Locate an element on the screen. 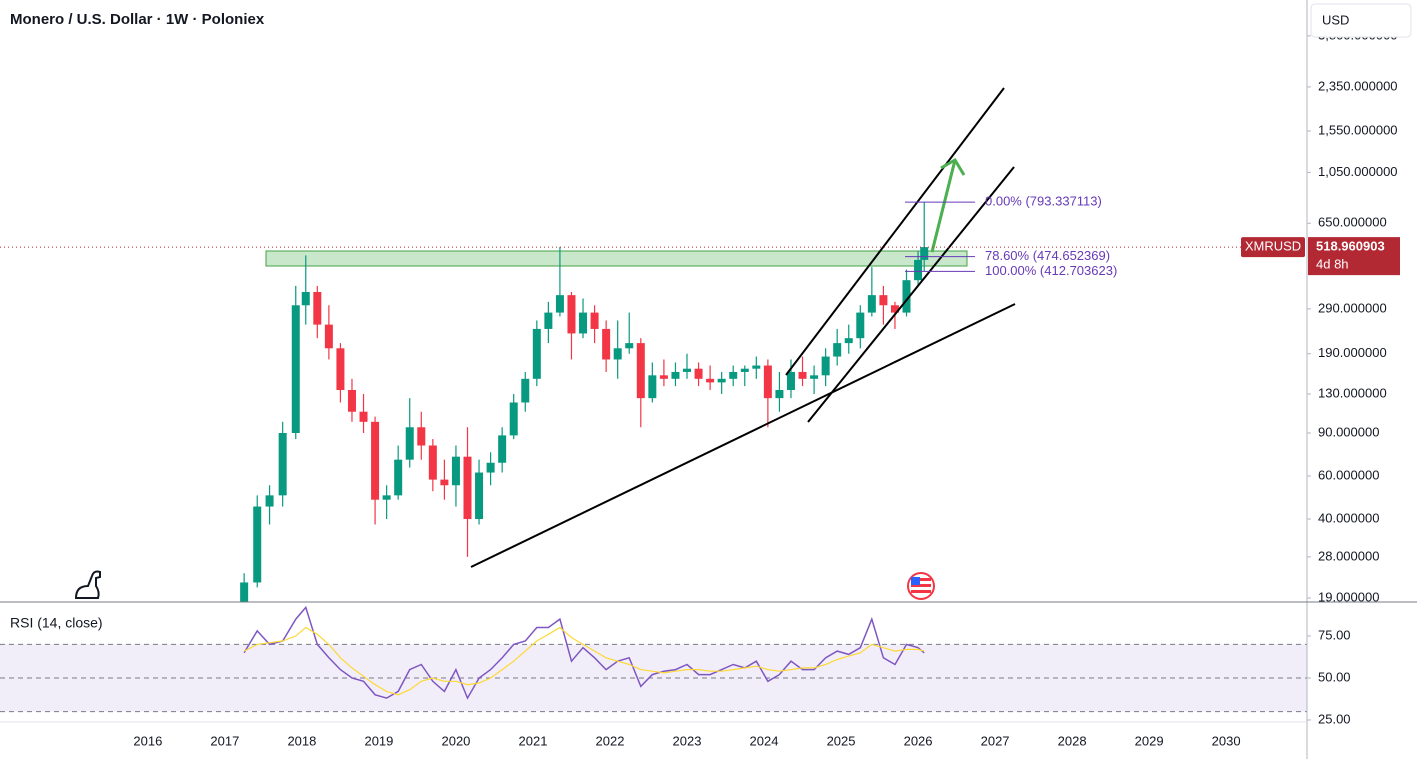  channel-lower is located at coordinates (911, 294).